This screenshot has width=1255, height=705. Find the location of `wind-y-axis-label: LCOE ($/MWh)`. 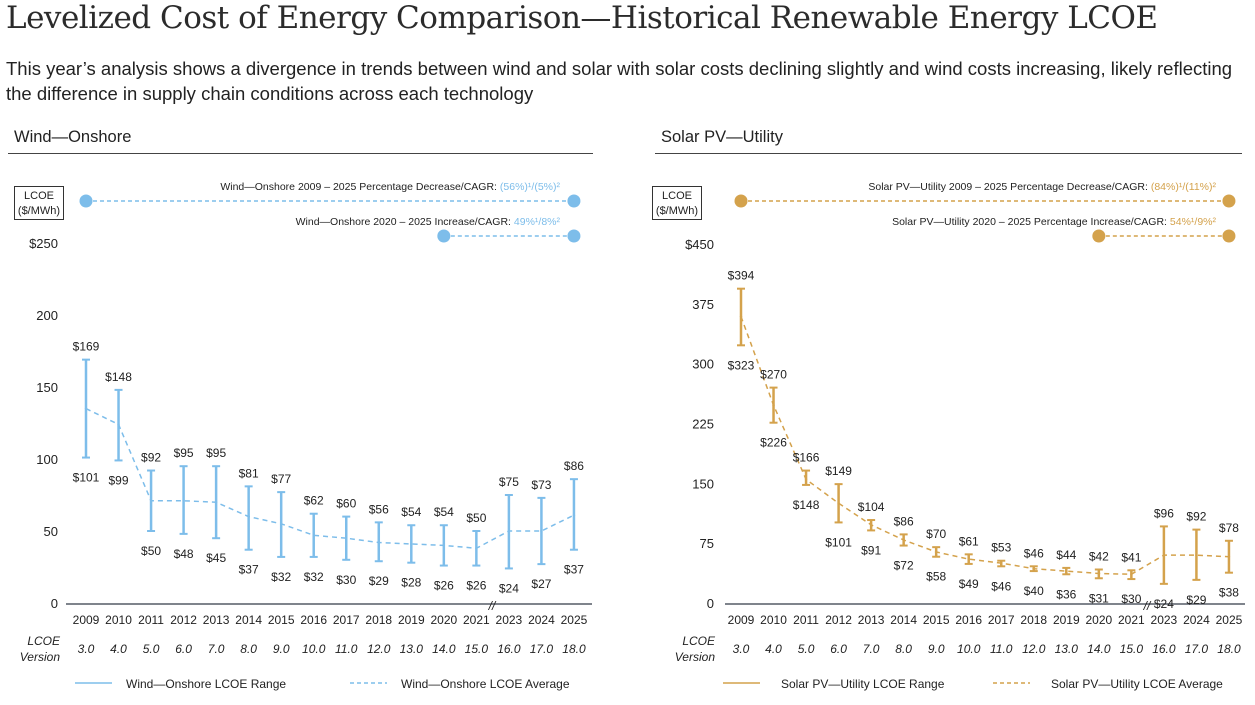

wind-y-axis-label: LCOE ($/MWh) is located at coordinates (39, 203).